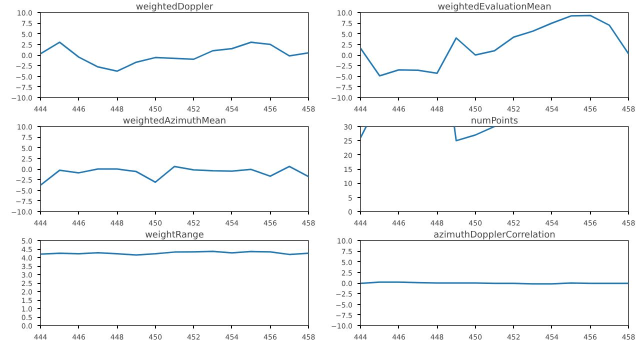 This screenshot has height=348, width=640. I want to click on chart-title: numPoints, so click(494, 121).